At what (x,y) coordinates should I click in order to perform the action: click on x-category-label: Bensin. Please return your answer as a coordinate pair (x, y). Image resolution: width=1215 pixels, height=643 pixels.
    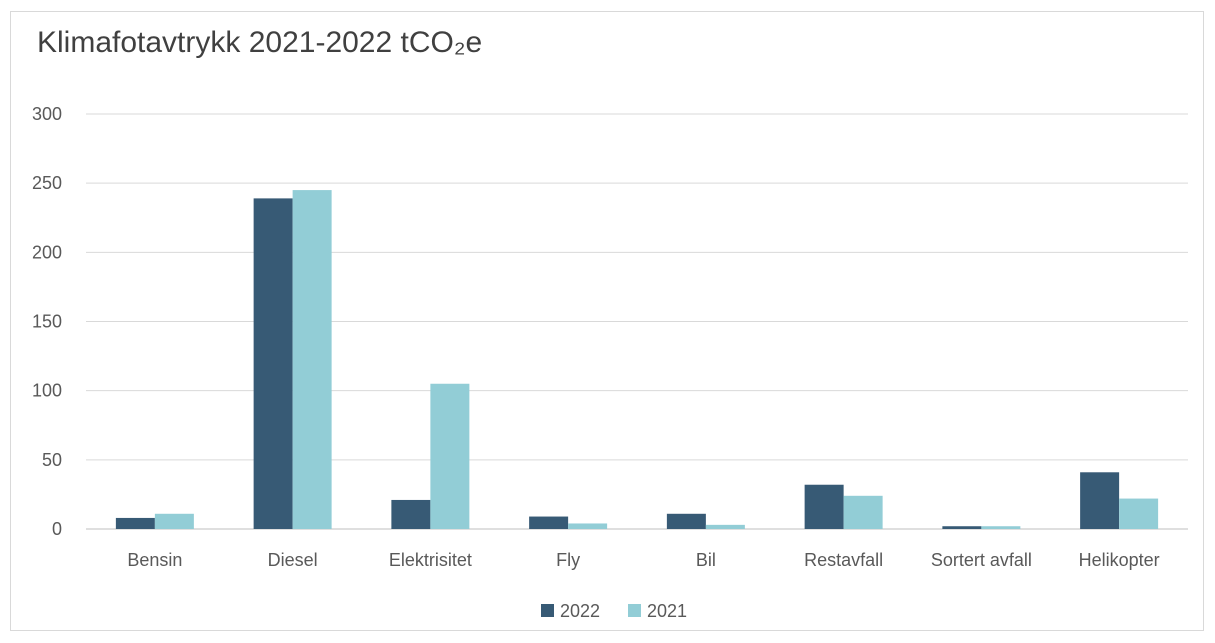
    Looking at the image, I should click on (154, 560).